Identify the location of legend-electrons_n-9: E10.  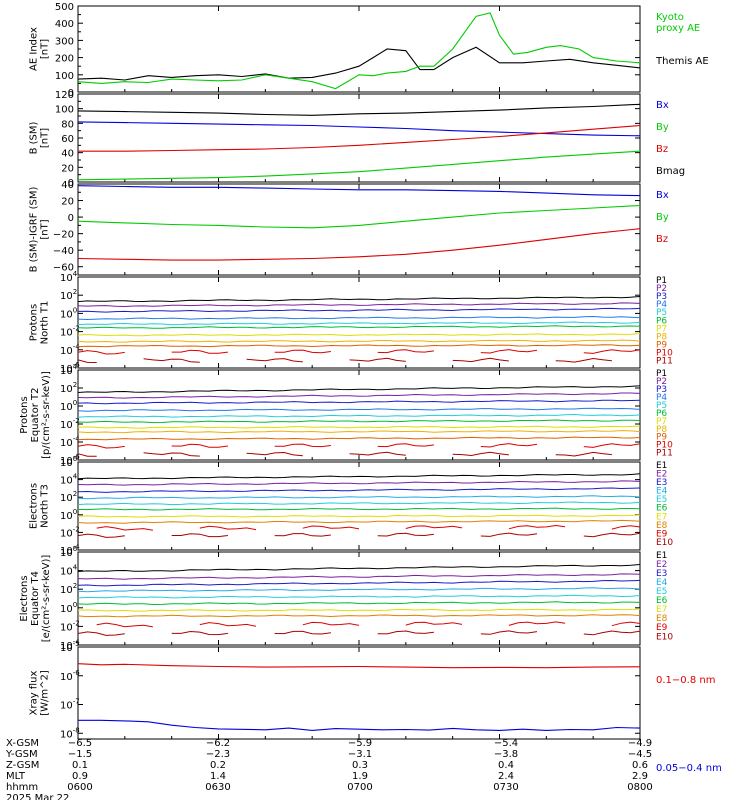
(664, 543).